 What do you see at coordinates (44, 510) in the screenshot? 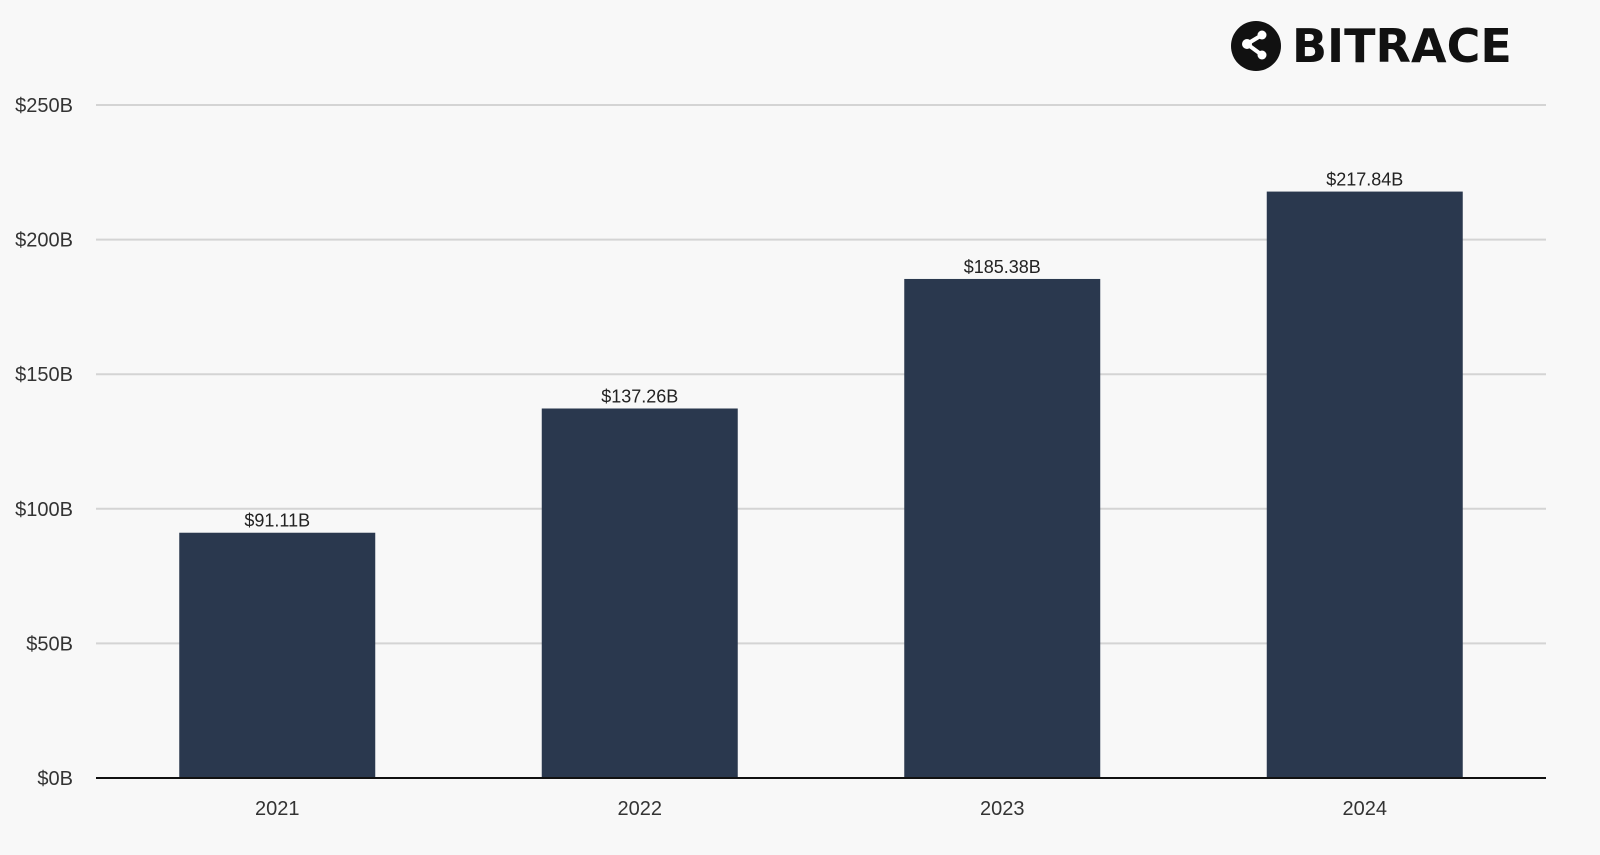
I see `y-tick-label: $100B` at bounding box center [44, 510].